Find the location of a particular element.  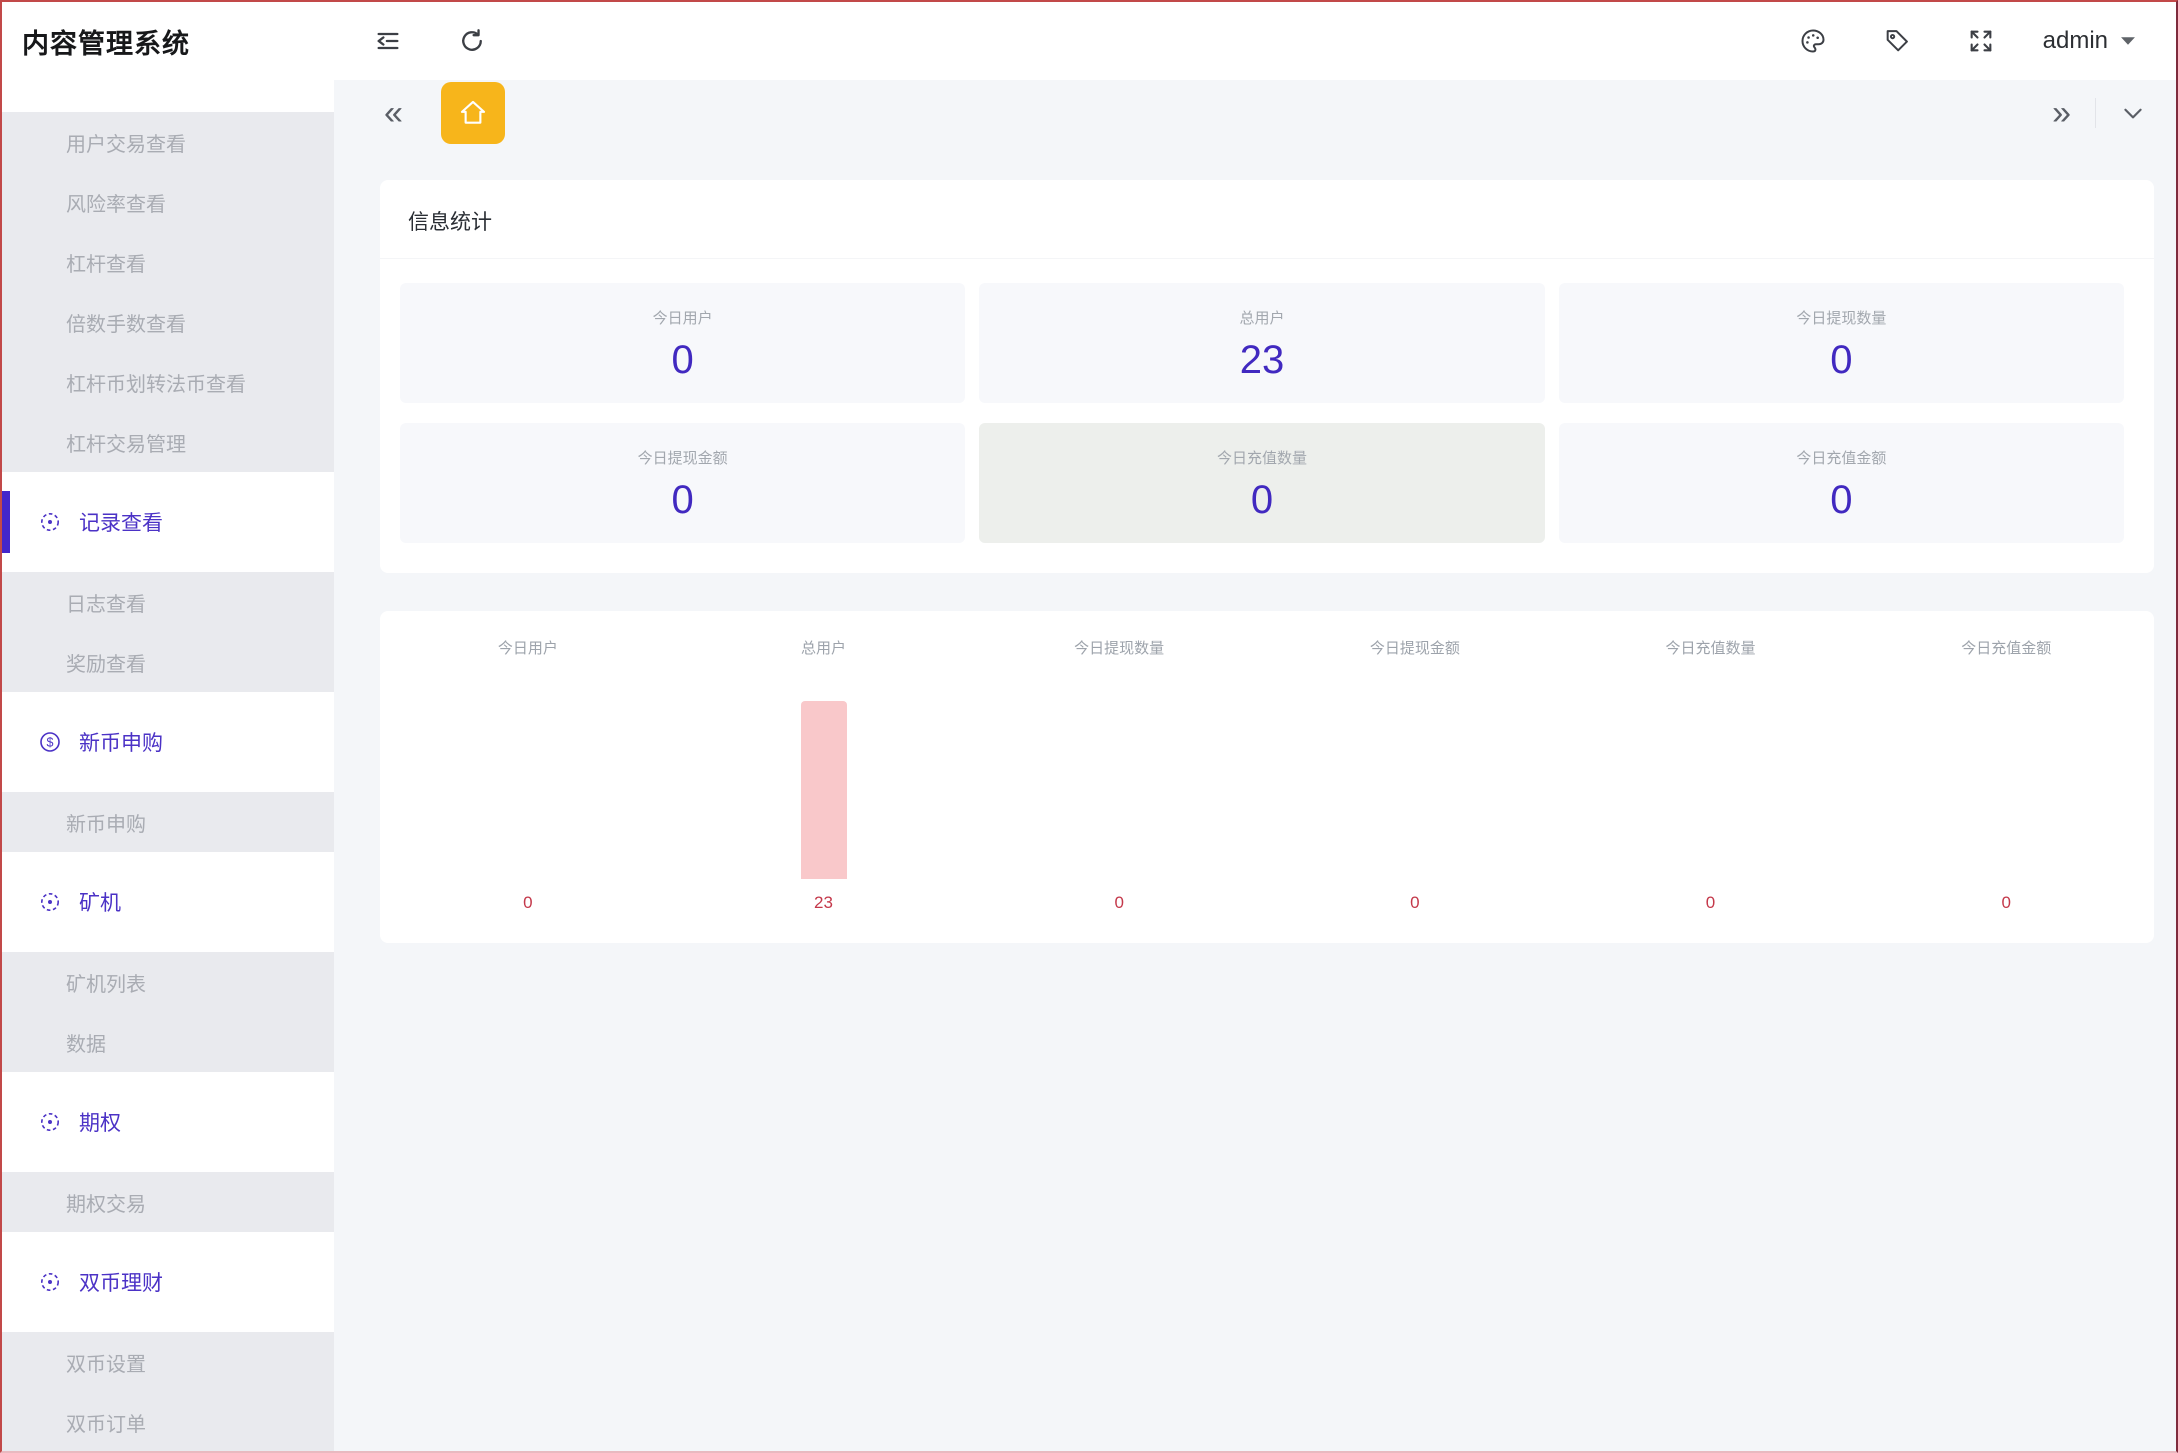

chart-column: 总用户 23 is located at coordinates (824, 778).